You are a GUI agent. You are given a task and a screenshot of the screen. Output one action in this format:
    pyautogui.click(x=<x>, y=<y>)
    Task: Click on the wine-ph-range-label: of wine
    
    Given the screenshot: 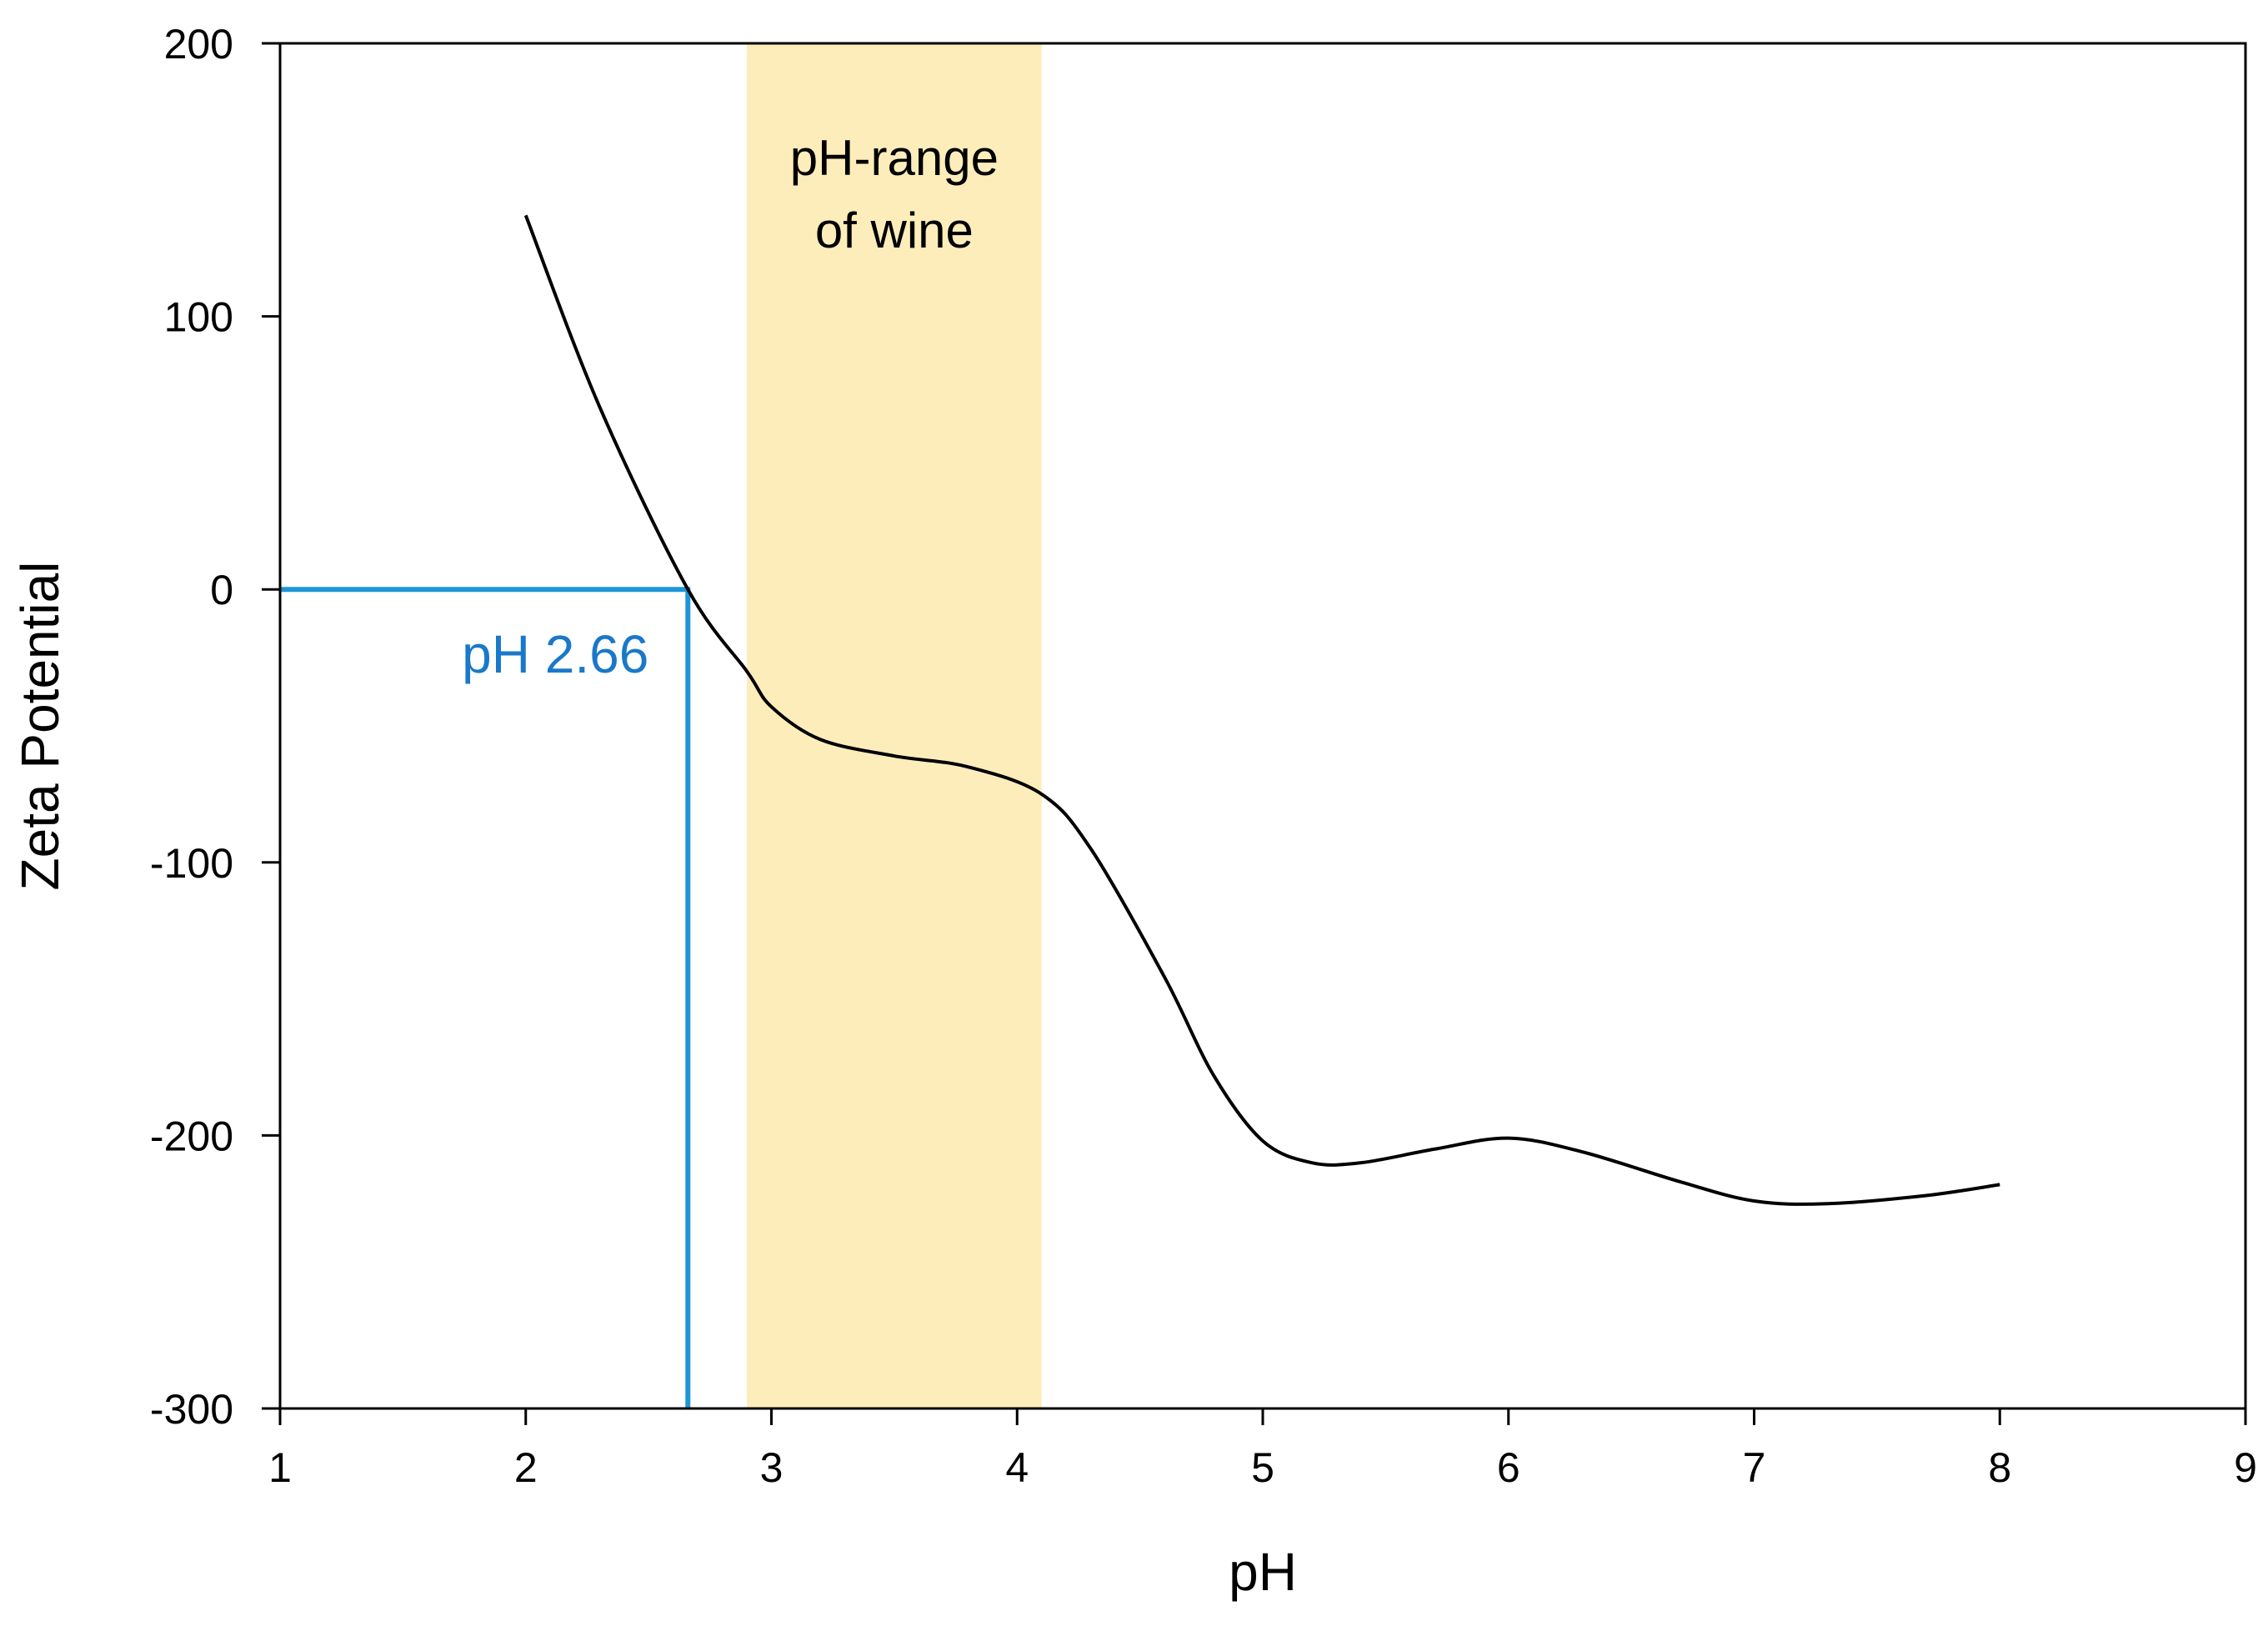 What is the action you would take?
    pyautogui.click(x=895, y=230)
    